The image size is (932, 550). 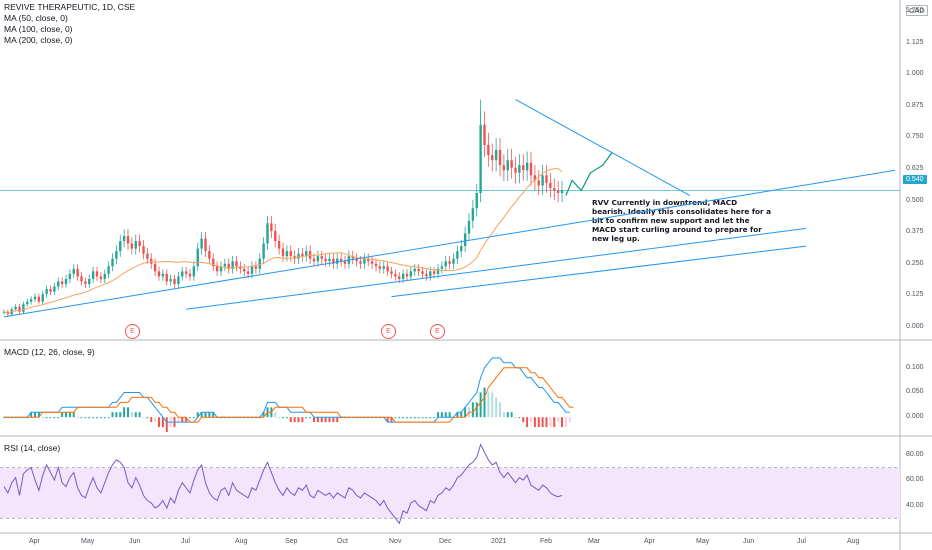 What do you see at coordinates (915, 326) in the screenshot?
I see `price-tick-label: 0.000` at bounding box center [915, 326].